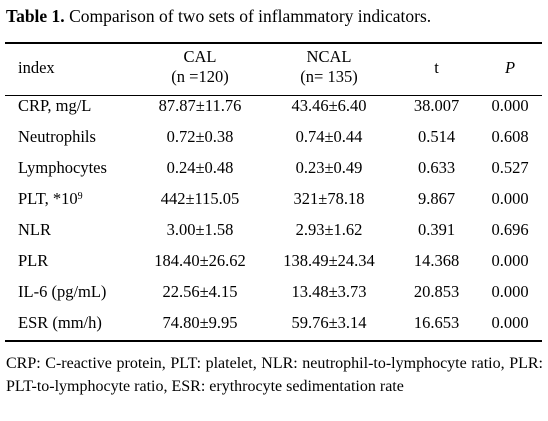 The width and height of the screenshot is (548, 421). Describe the element at coordinates (329, 198) in the screenshot. I see `row-ncal: 321±78.18` at that location.